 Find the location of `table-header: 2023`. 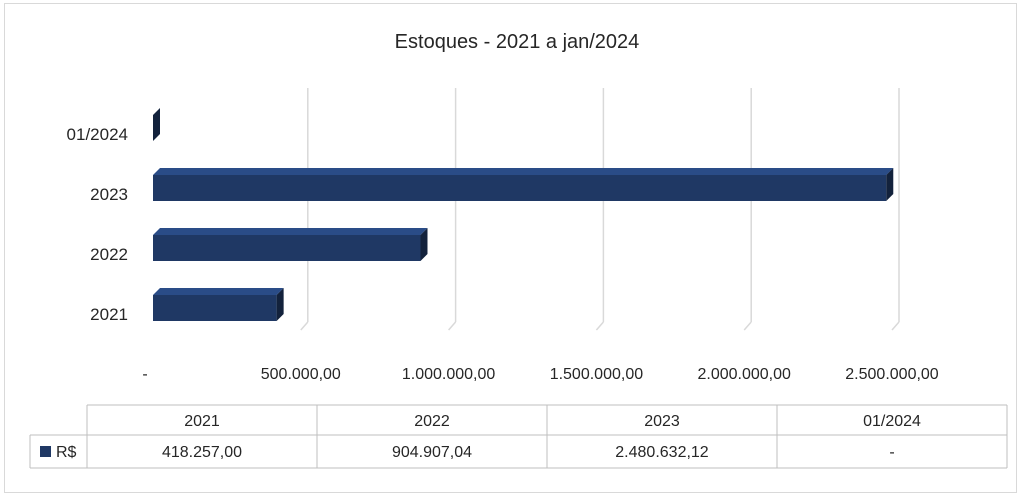

table-header: 2023 is located at coordinates (662, 421).